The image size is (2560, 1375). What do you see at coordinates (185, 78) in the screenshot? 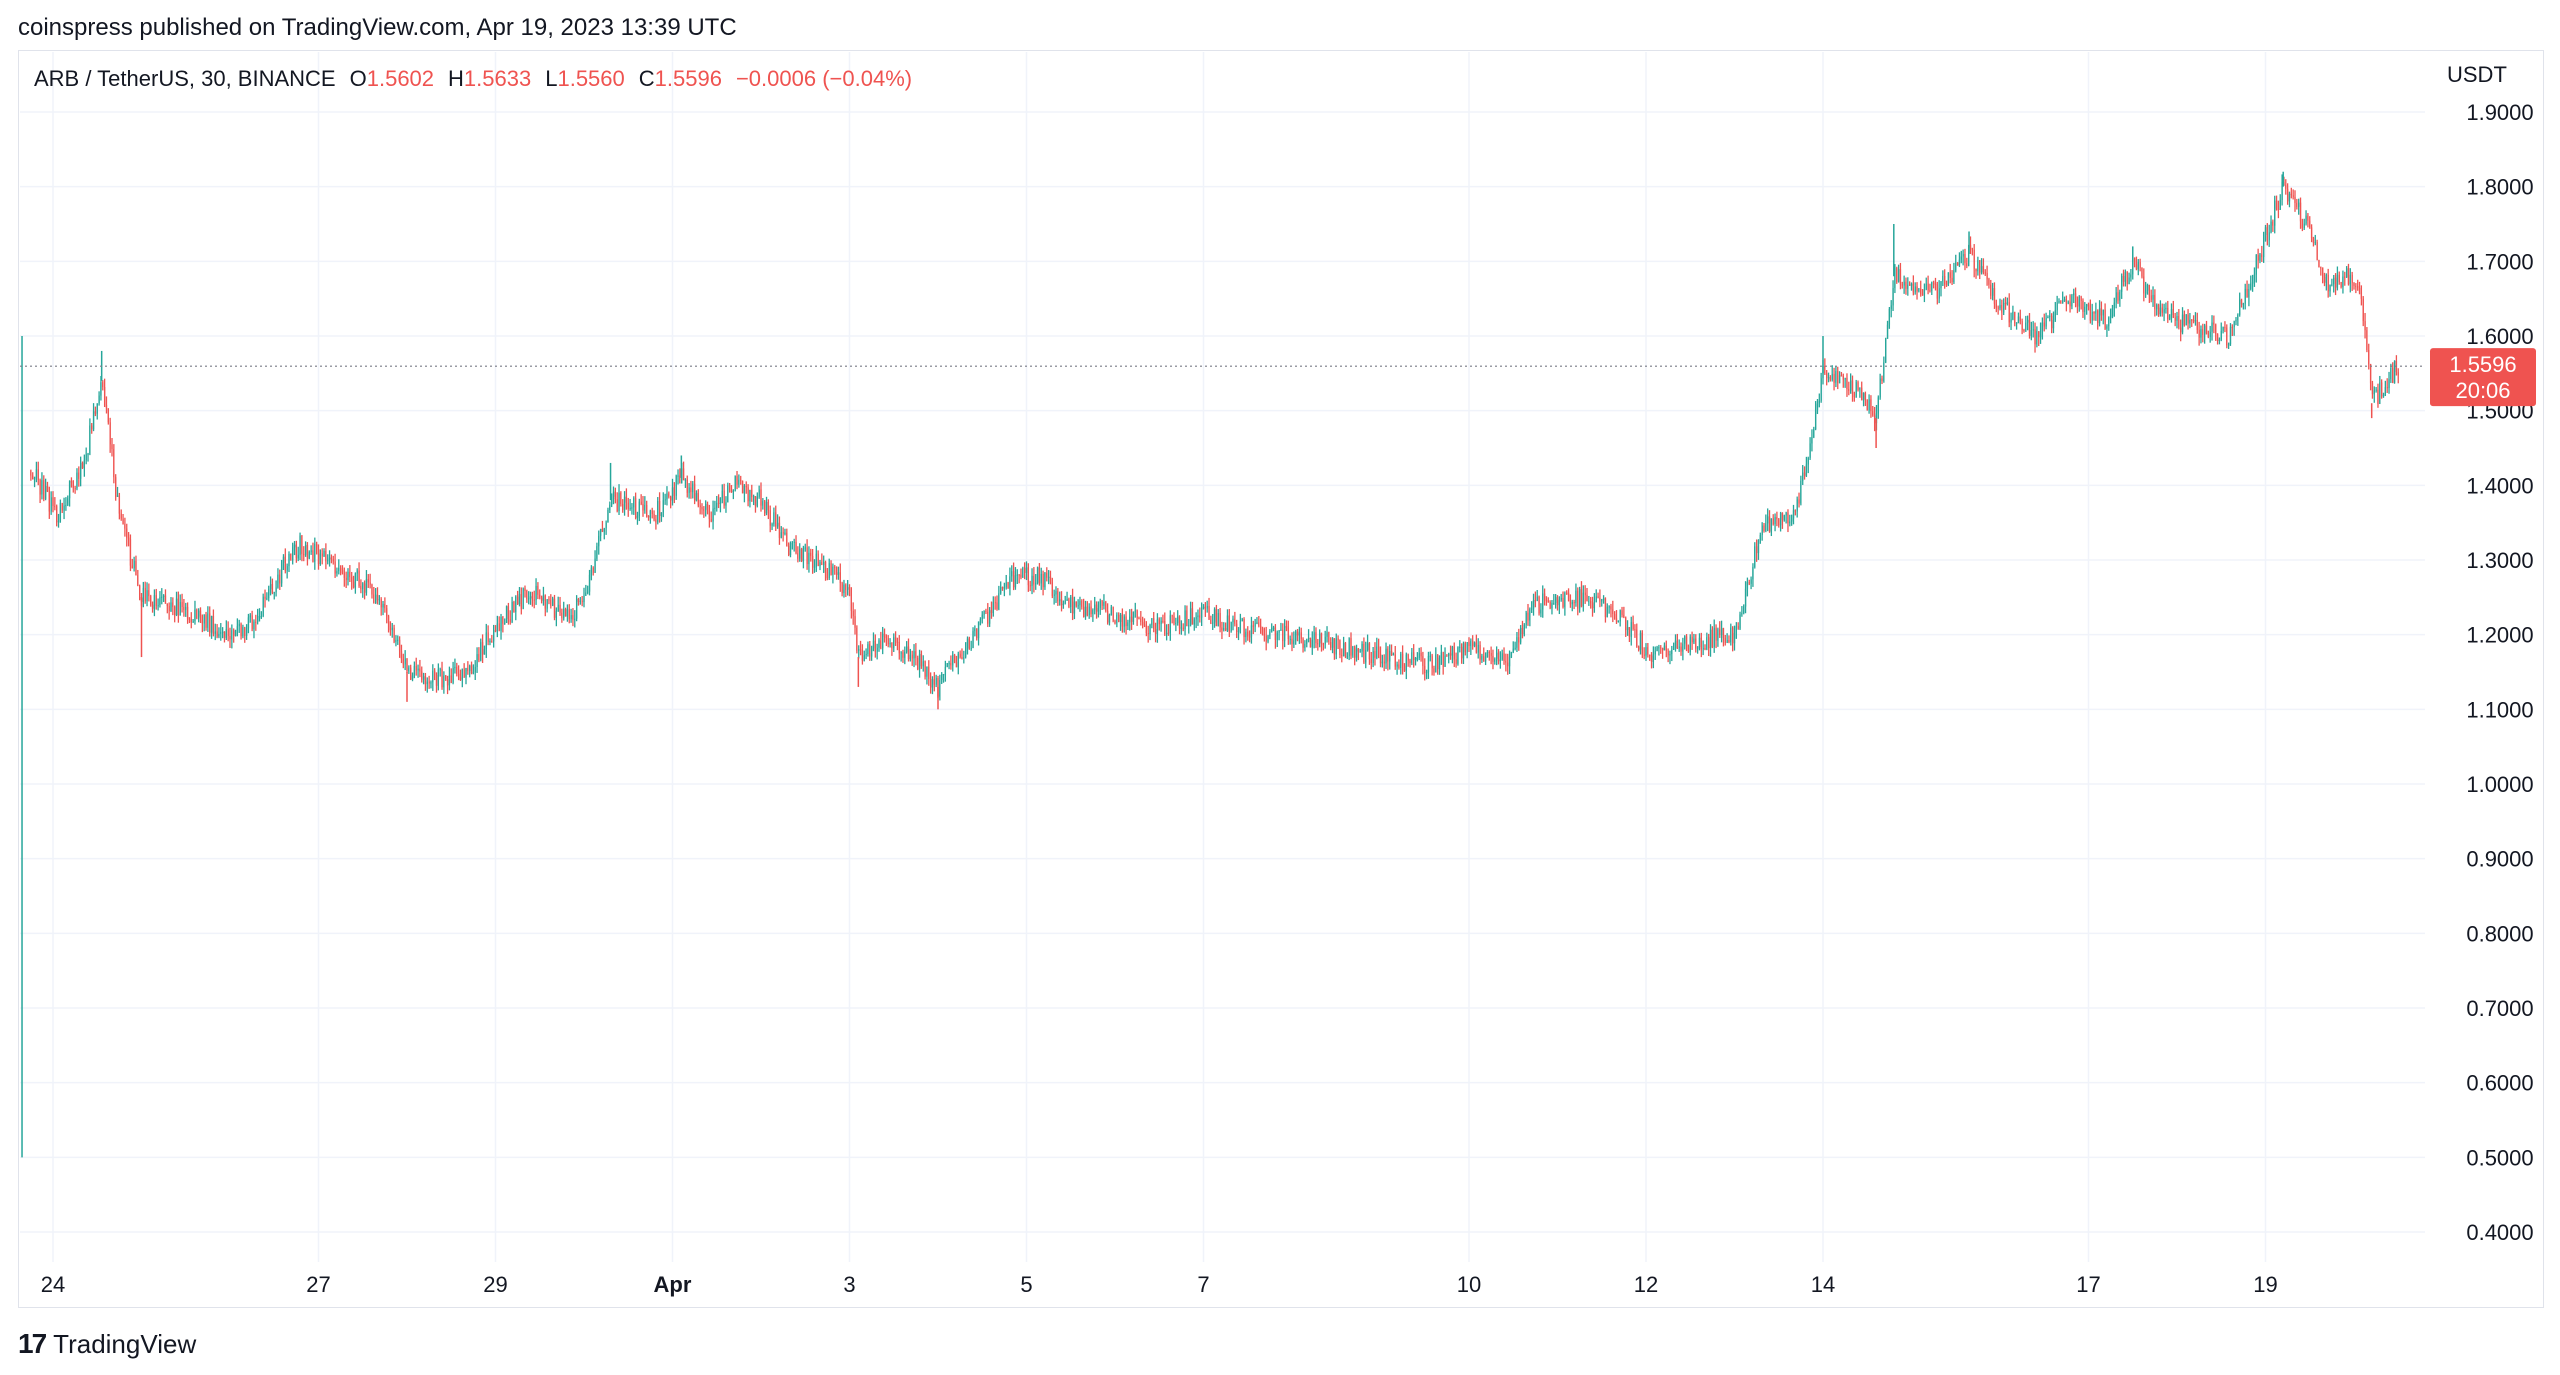
I see `symbol-name: ARB / TetherUS, 30, BINANCE` at bounding box center [185, 78].